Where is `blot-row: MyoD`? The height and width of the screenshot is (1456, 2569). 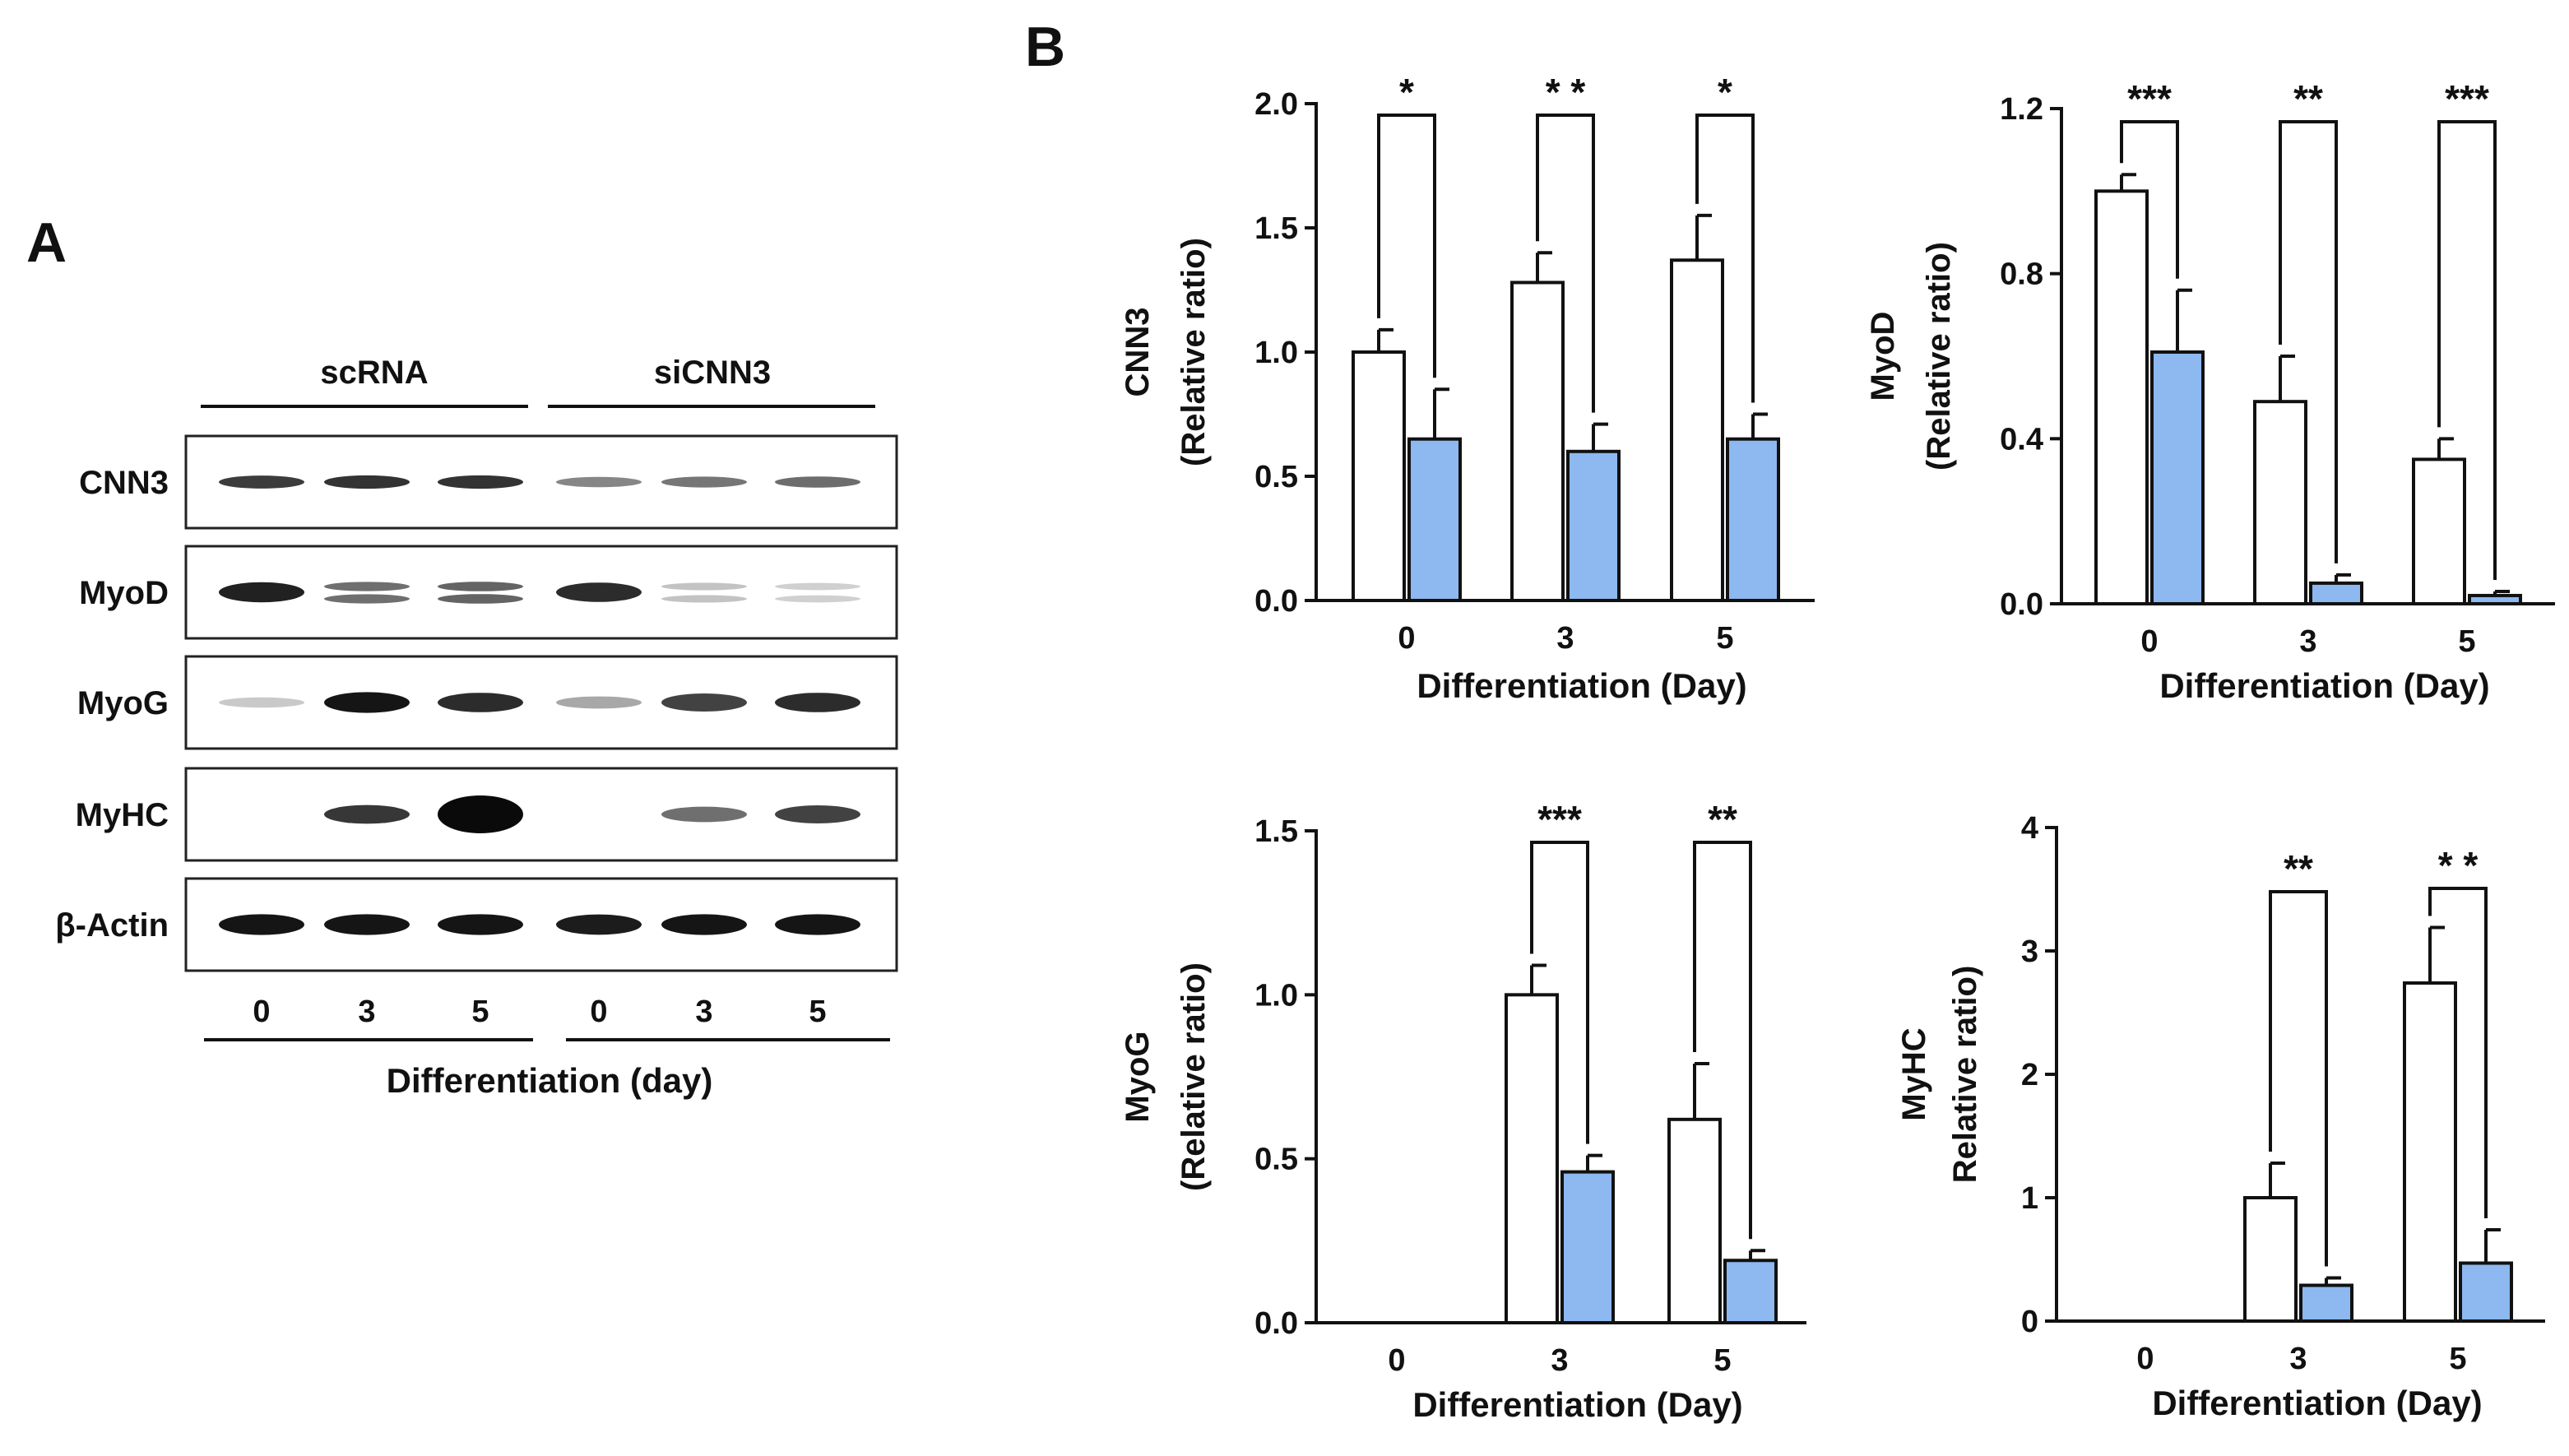 blot-row: MyoD is located at coordinates (488, 592).